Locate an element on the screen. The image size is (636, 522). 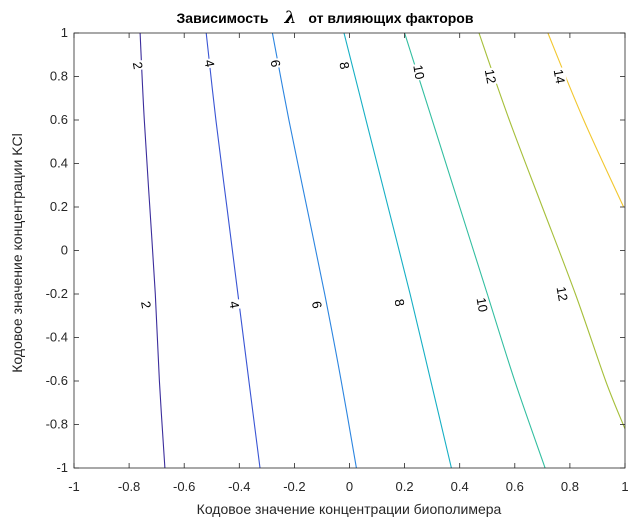
x-tick-label: -1 is located at coordinates (74, 486).